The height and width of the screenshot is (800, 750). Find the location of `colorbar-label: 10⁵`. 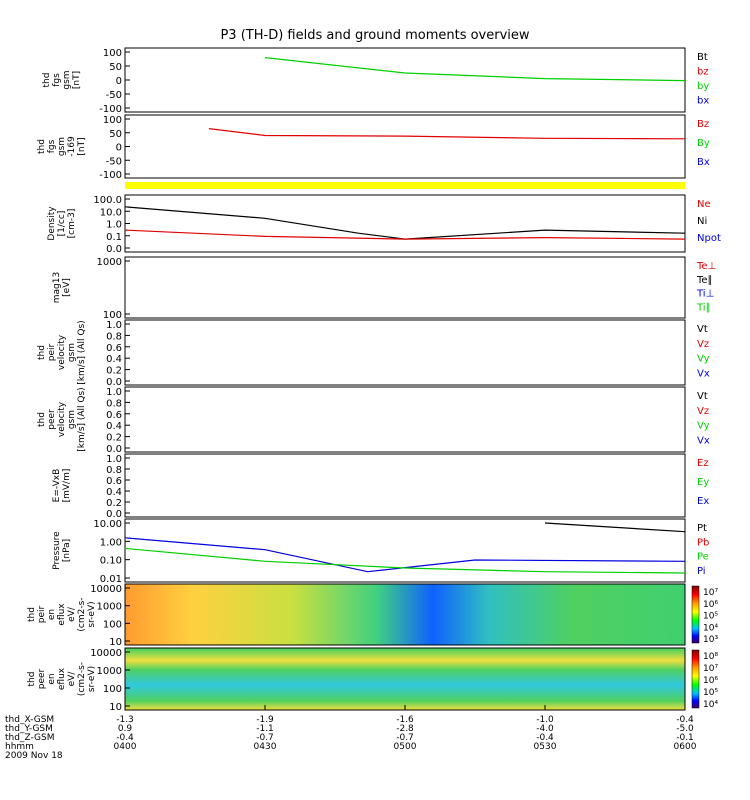

colorbar-label: 10⁵ is located at coordinates (710, 617).